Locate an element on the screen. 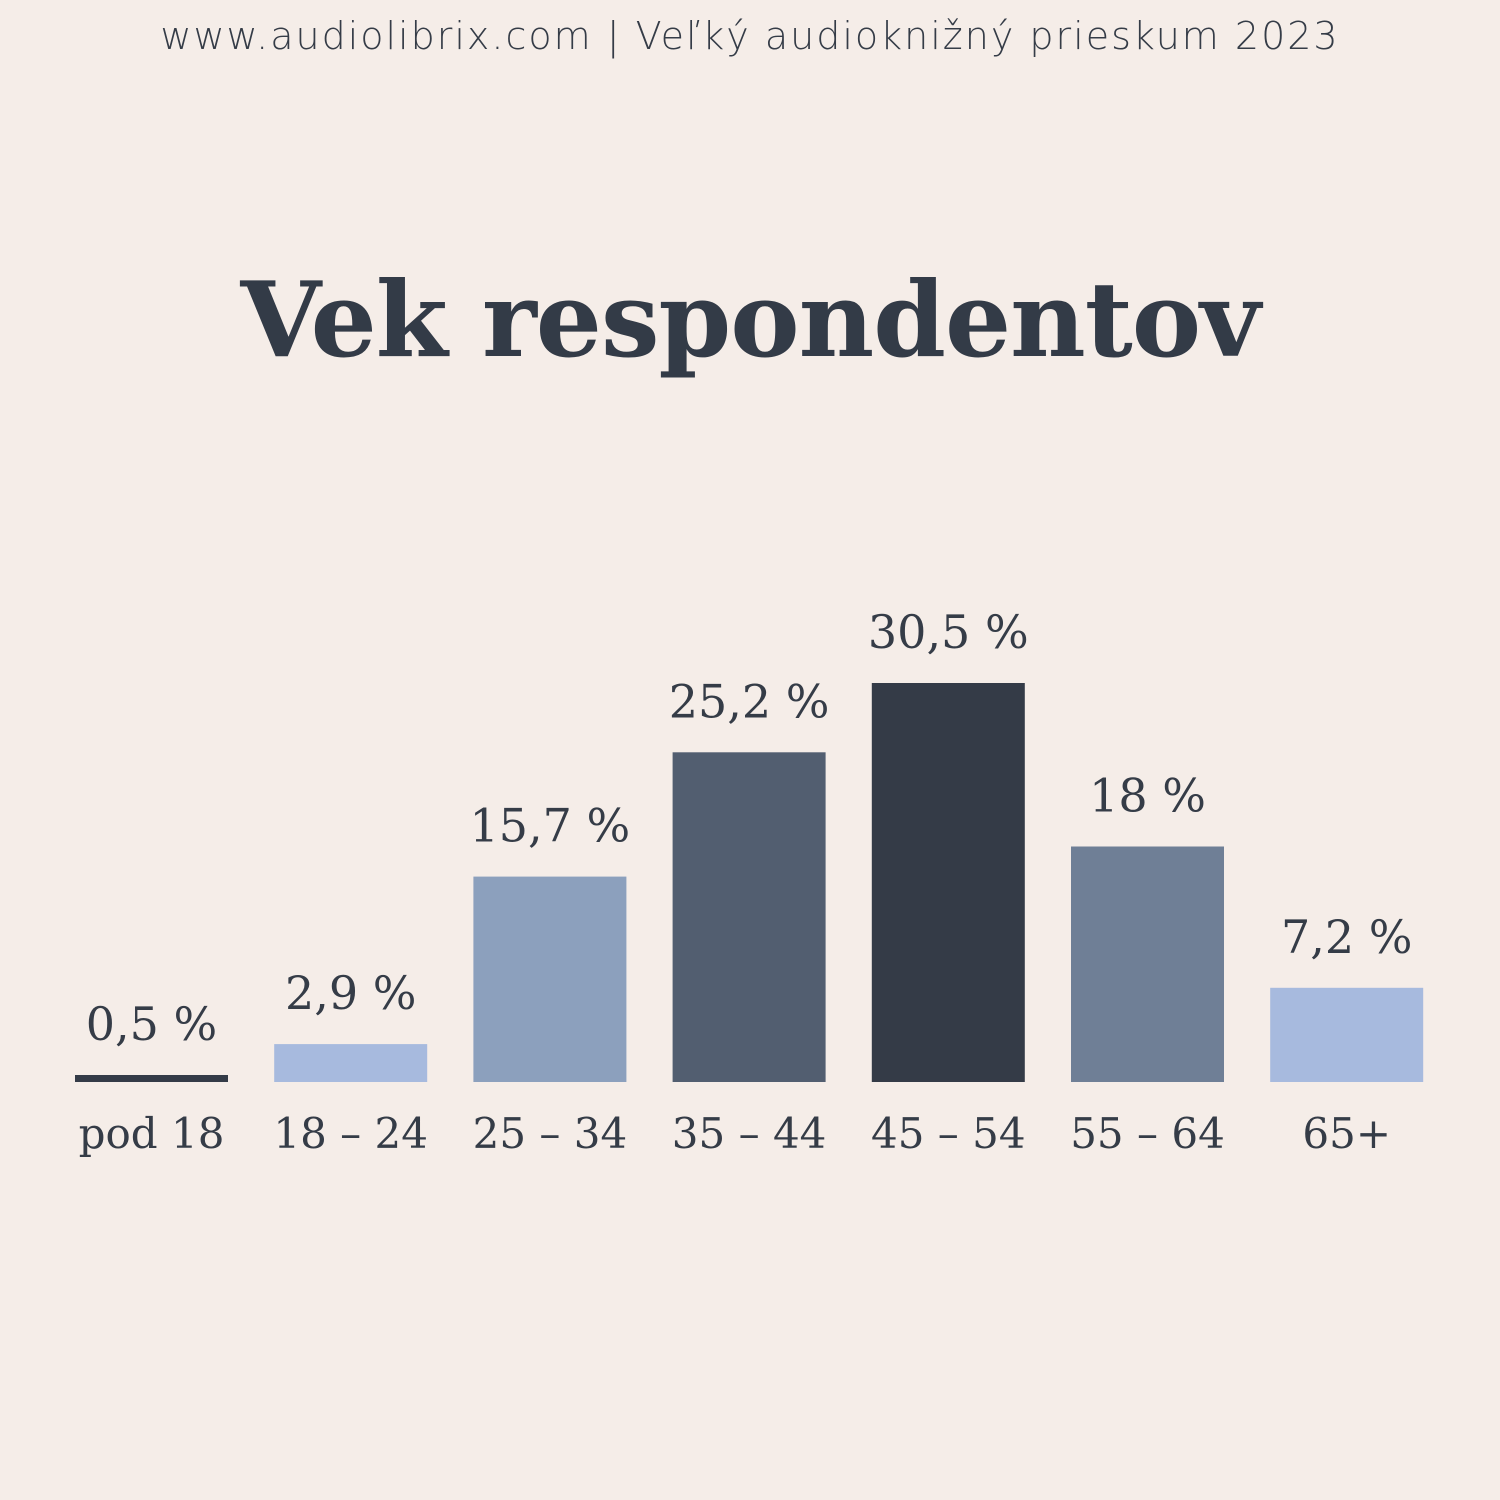 This screenshot has width=1500, height=1500. category-label-2: 25 – 34 is located at coordinates (550, 1133).